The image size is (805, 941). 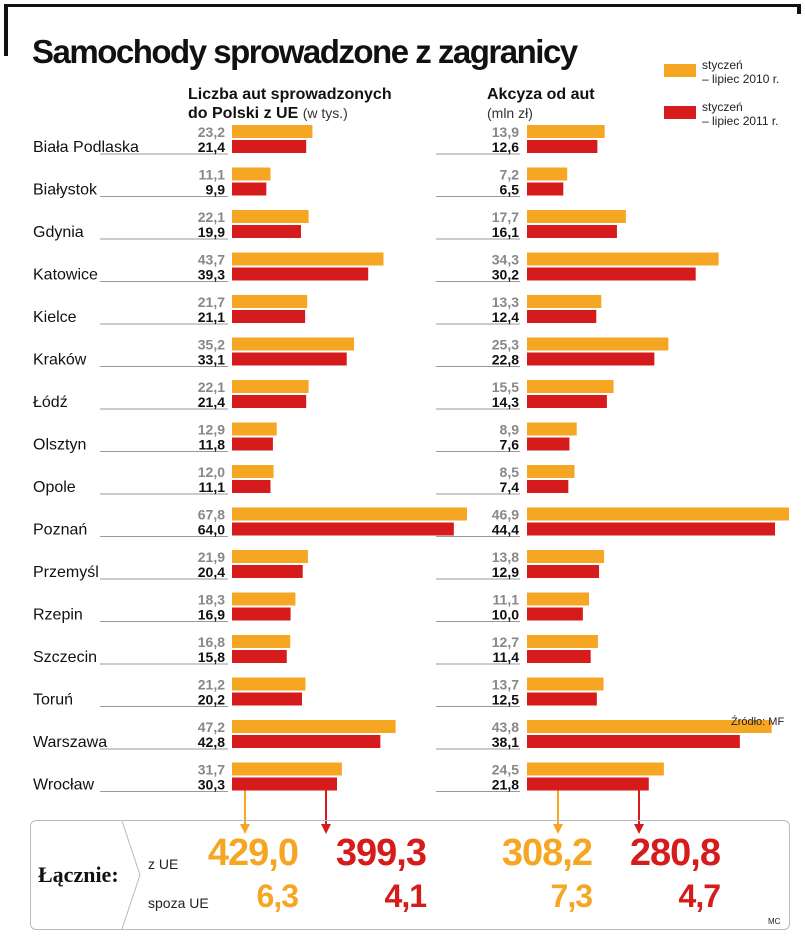 What do you see at coordinates (740, 72) in the screenshot?
I see `legend-item-2010: styczeń – lipiec 2010 r.` at bounding box center [740, 72].